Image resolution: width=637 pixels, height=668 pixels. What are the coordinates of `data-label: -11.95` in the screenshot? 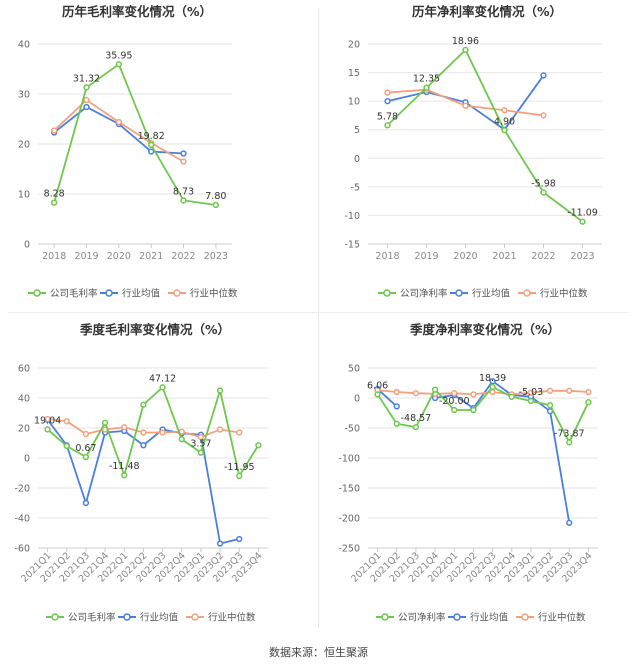 It's located at (239, 467).